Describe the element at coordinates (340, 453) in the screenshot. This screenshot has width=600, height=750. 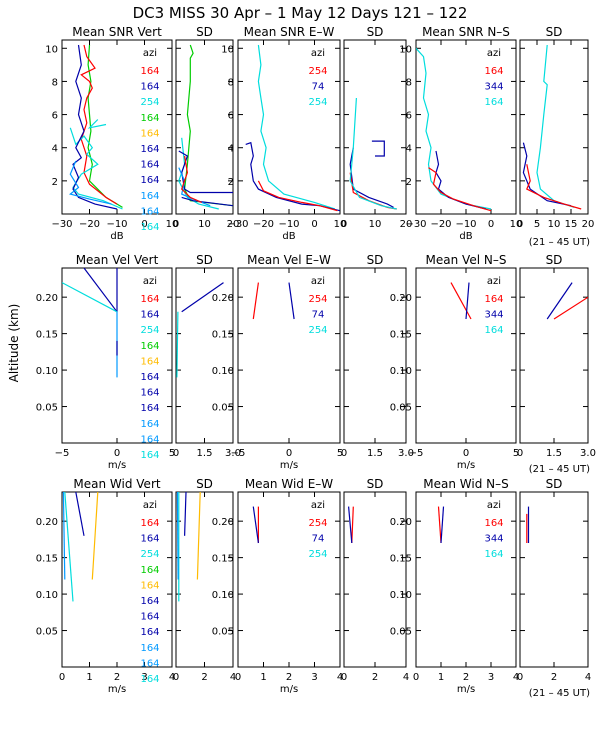
I see `x-tick-label: 5` at that location.